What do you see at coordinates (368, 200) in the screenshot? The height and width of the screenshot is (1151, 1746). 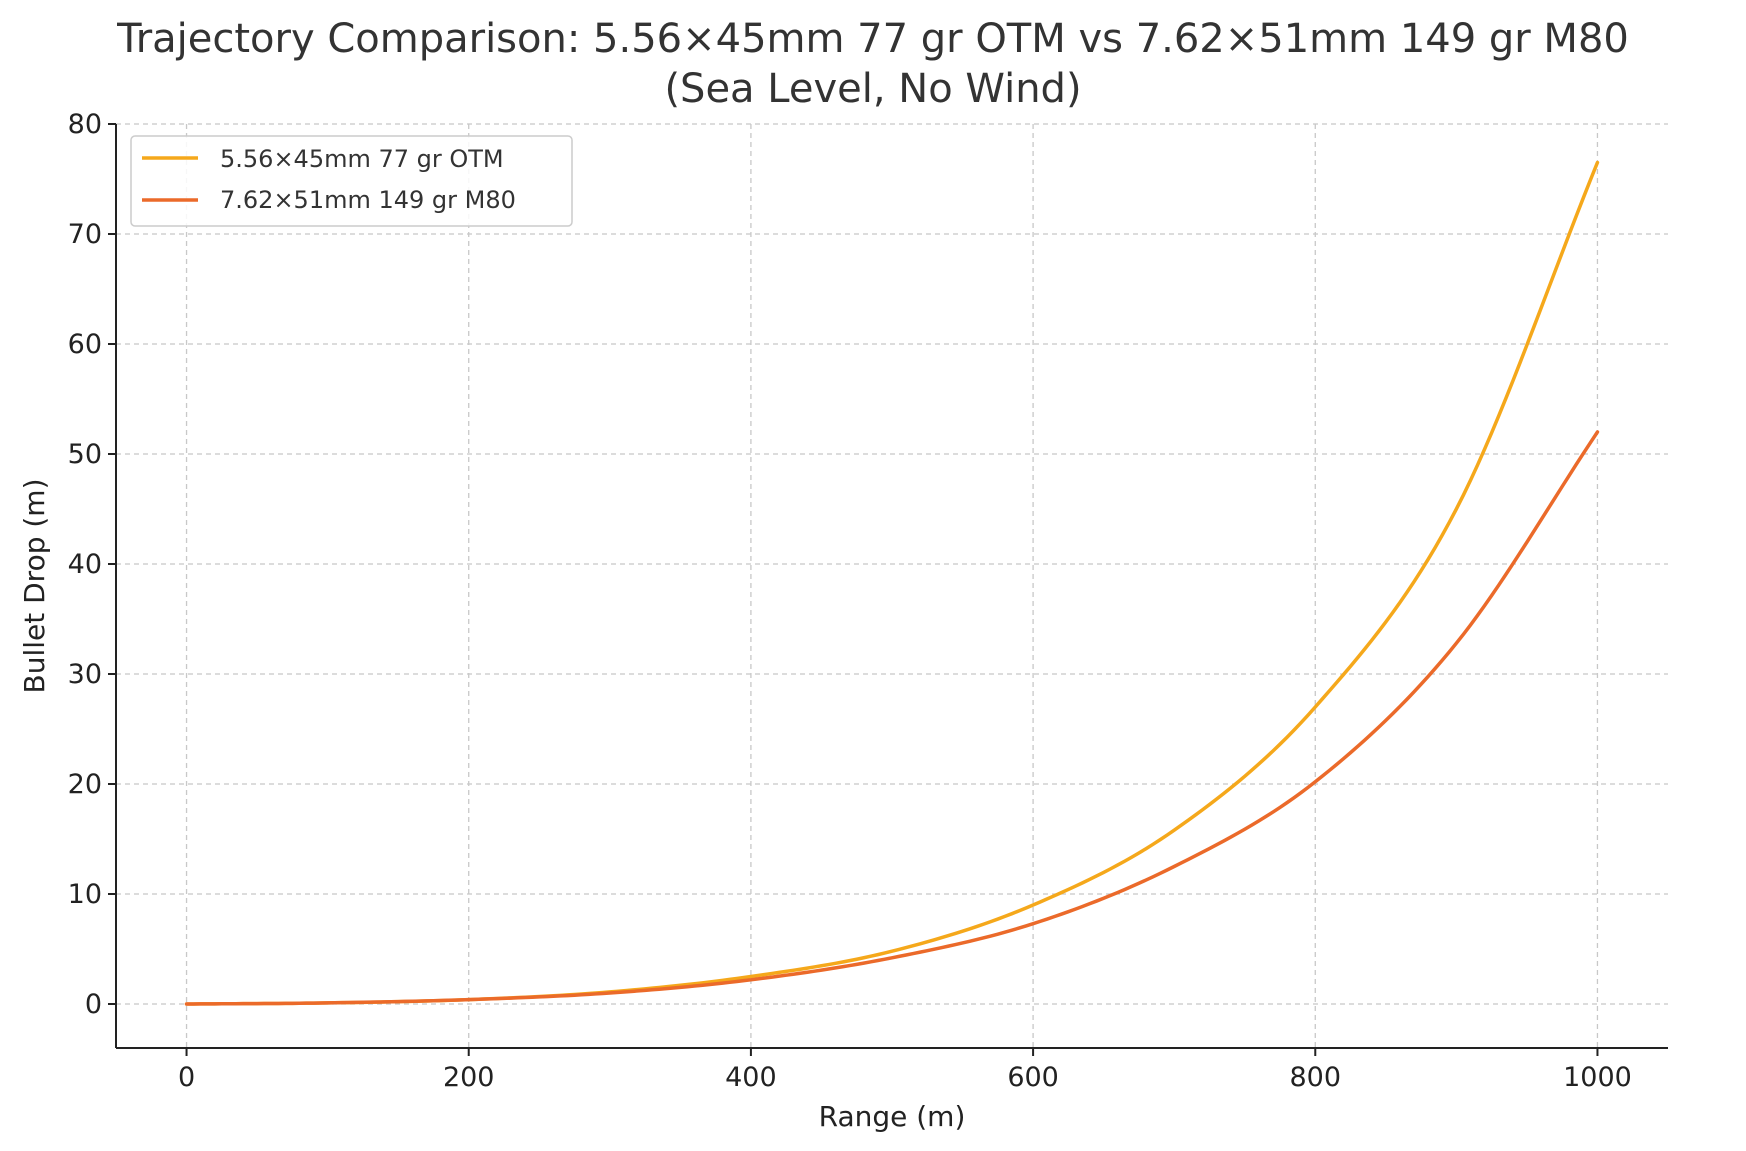 I see `legend-label-762: 7.62×51mm 149 gr M80` at bounding box center [368, 200].